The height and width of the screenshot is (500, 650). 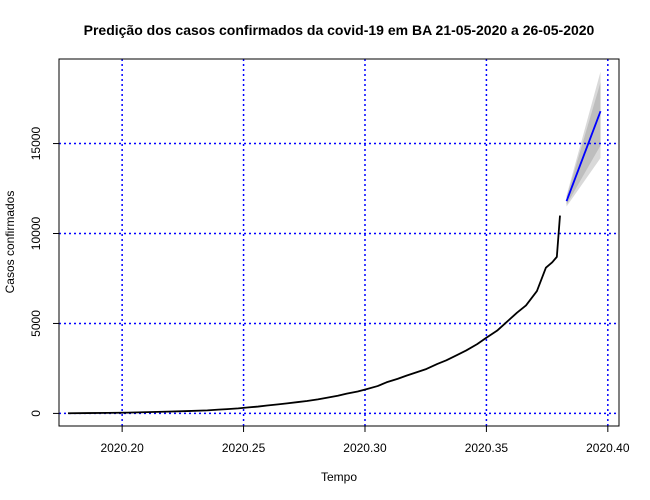 I want to click on x-axis-label: Tempo, so click(x=339, y=477).